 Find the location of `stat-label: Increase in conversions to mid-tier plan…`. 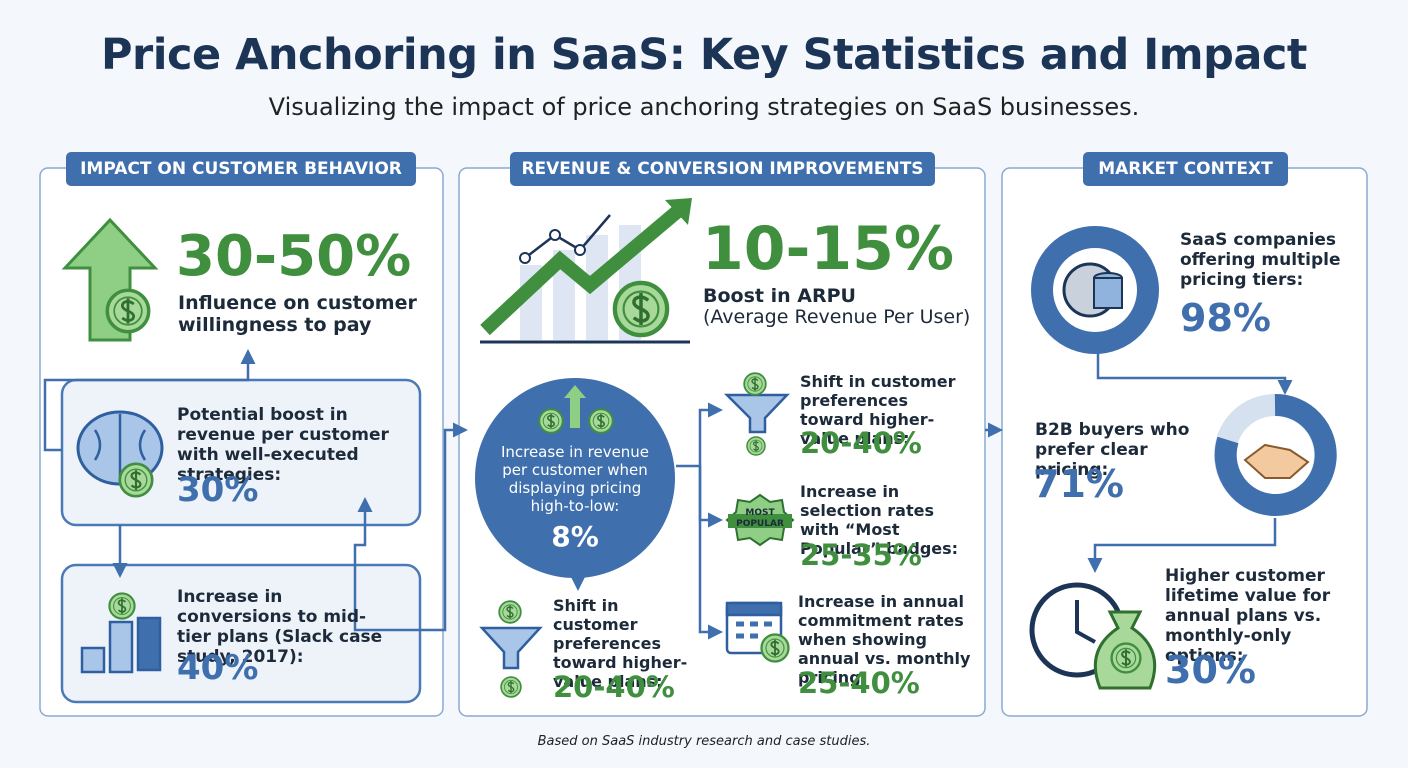

stat-label: Increase in conversions to mid-tier plan… is located at coordinates (280, 627).